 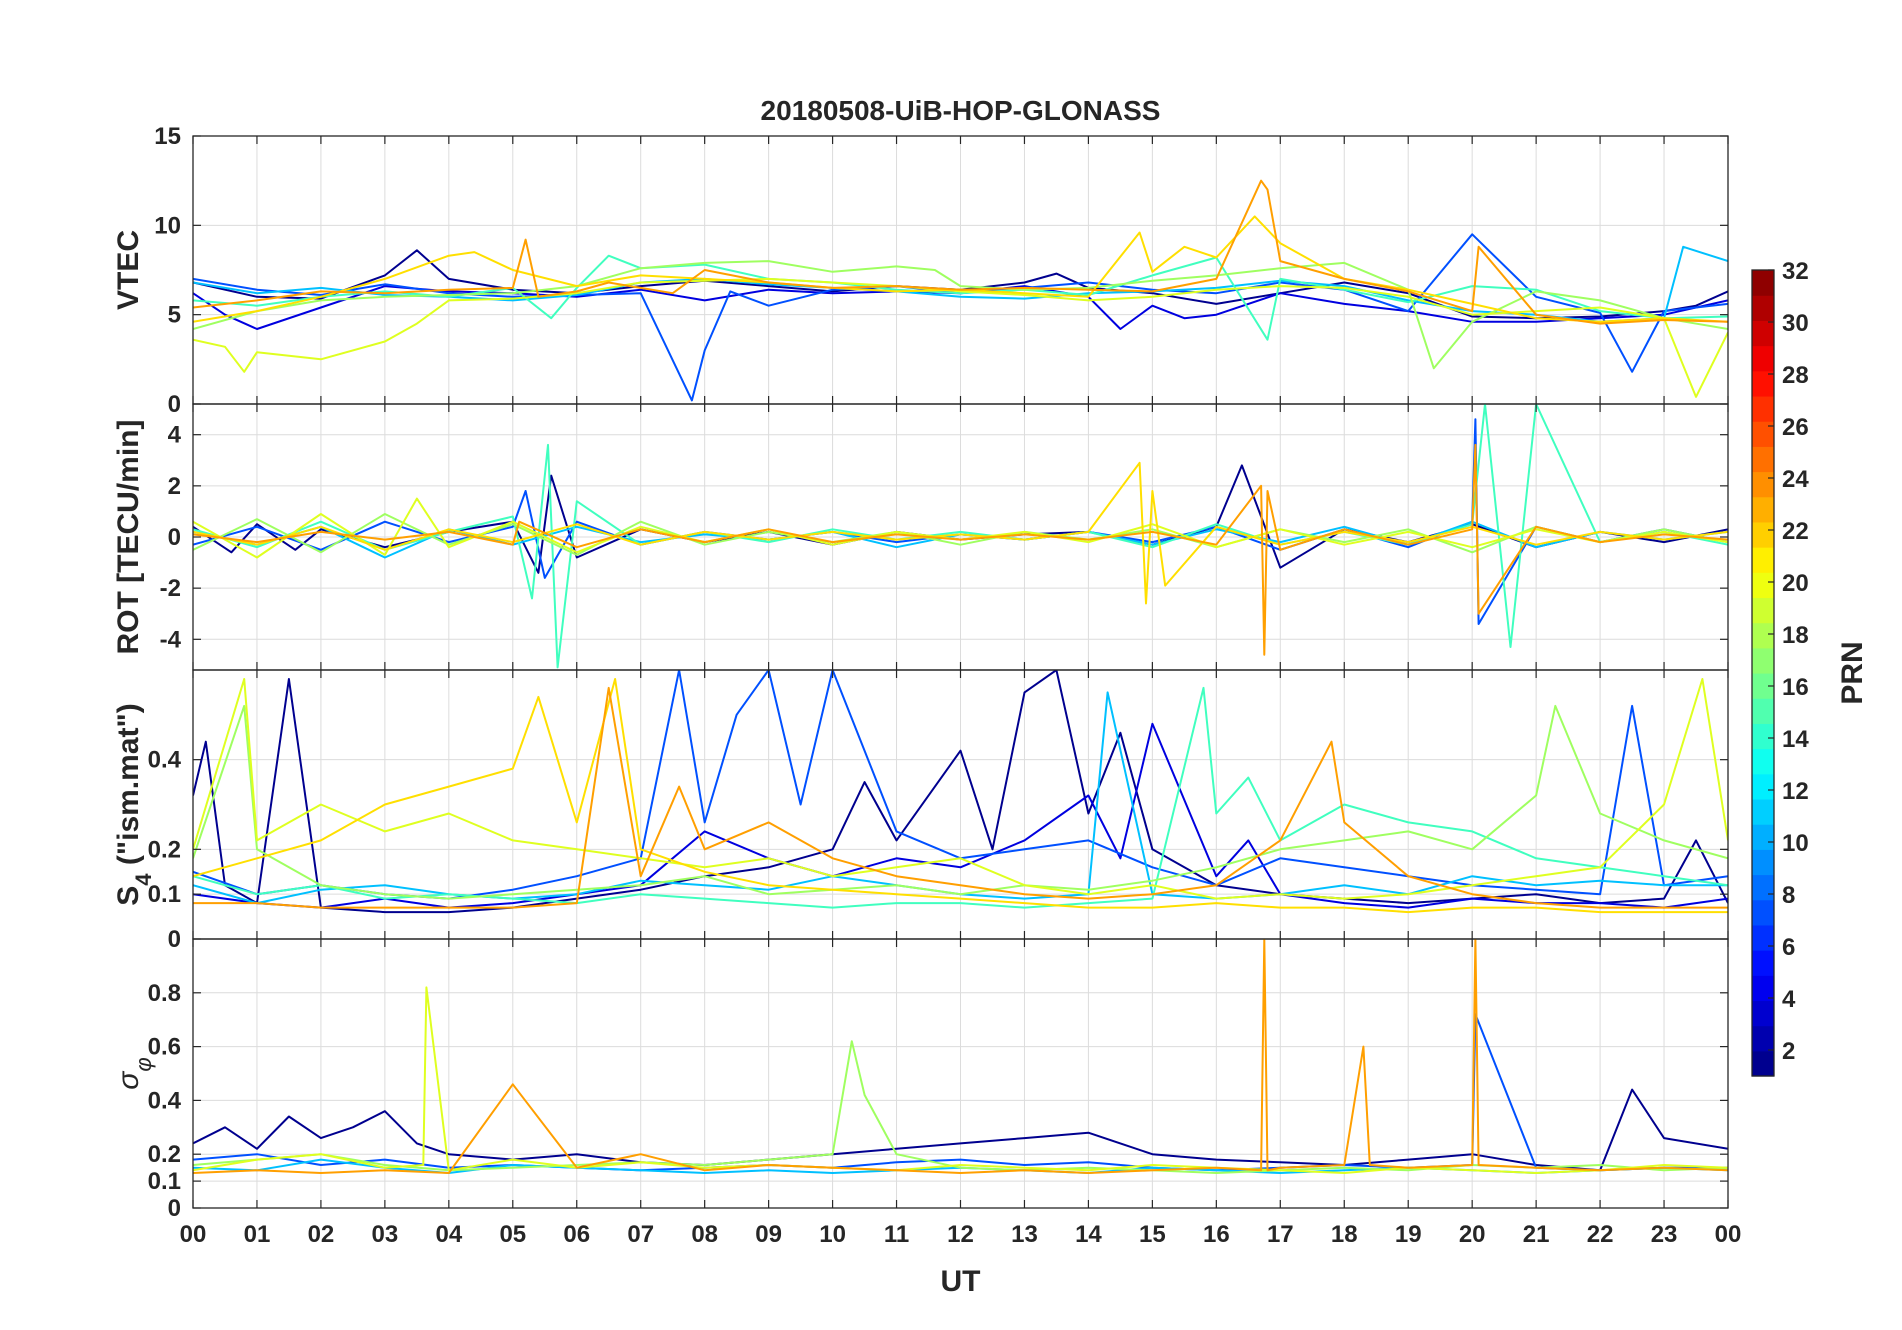 What do you see at coordinates (1280, 1234) in the screenshot?
I see `x-tick-label: 17` at bounding box center [1280, 1234].